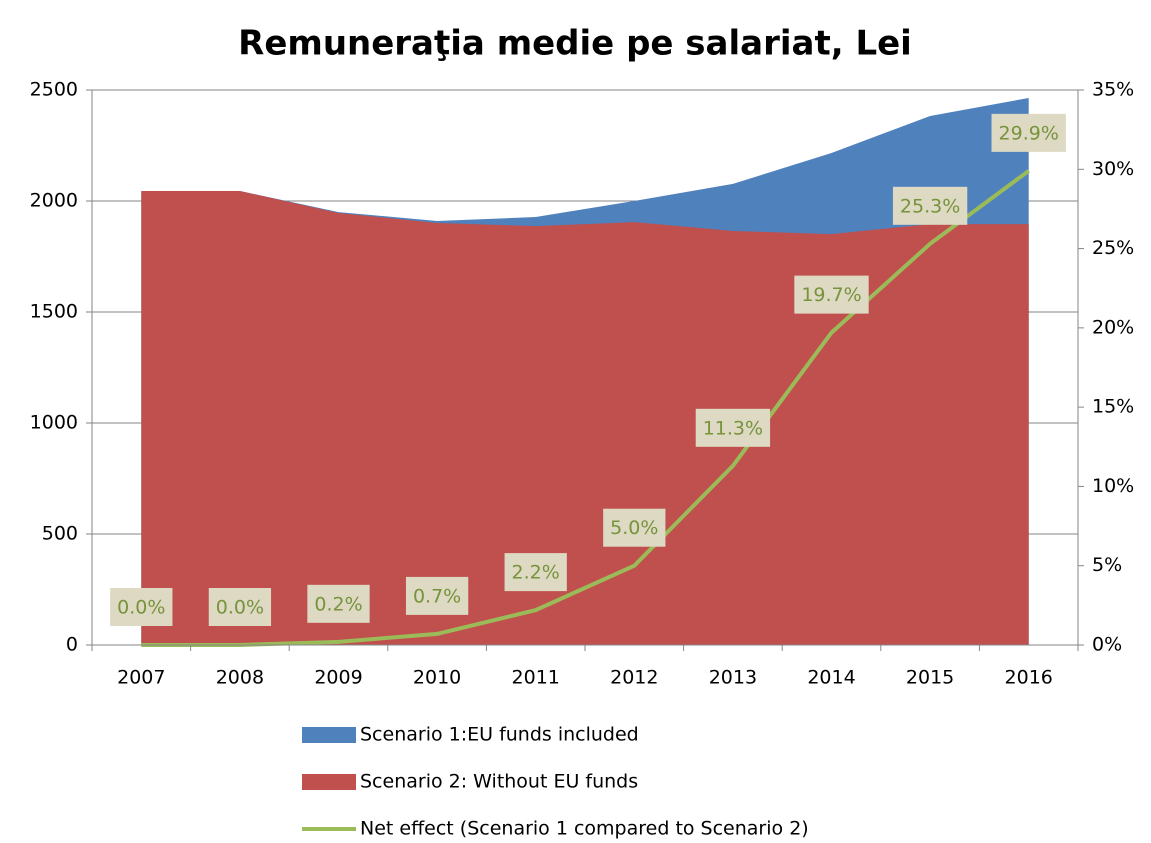  What do you see at coordinates (1107, 645) in the screenshot?
I see `y2-tick-label: 0%` at bounding box center [1107, 645].